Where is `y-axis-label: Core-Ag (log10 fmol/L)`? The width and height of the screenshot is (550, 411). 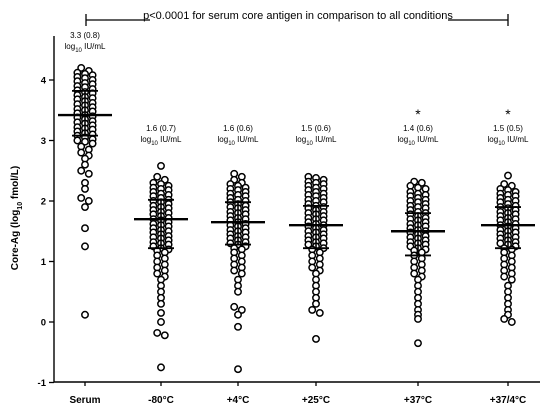
y-axis-label: Core-Ag (log10 fmol/L) is located at coordinates (17, 218).